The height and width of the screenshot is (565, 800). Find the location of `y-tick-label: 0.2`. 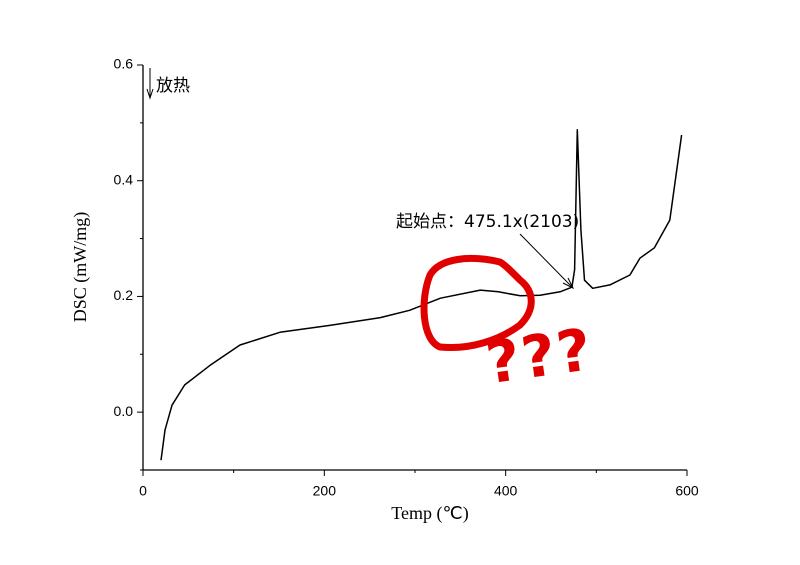

y-tick-label: 0.2 is located at coordinates (124, 295).